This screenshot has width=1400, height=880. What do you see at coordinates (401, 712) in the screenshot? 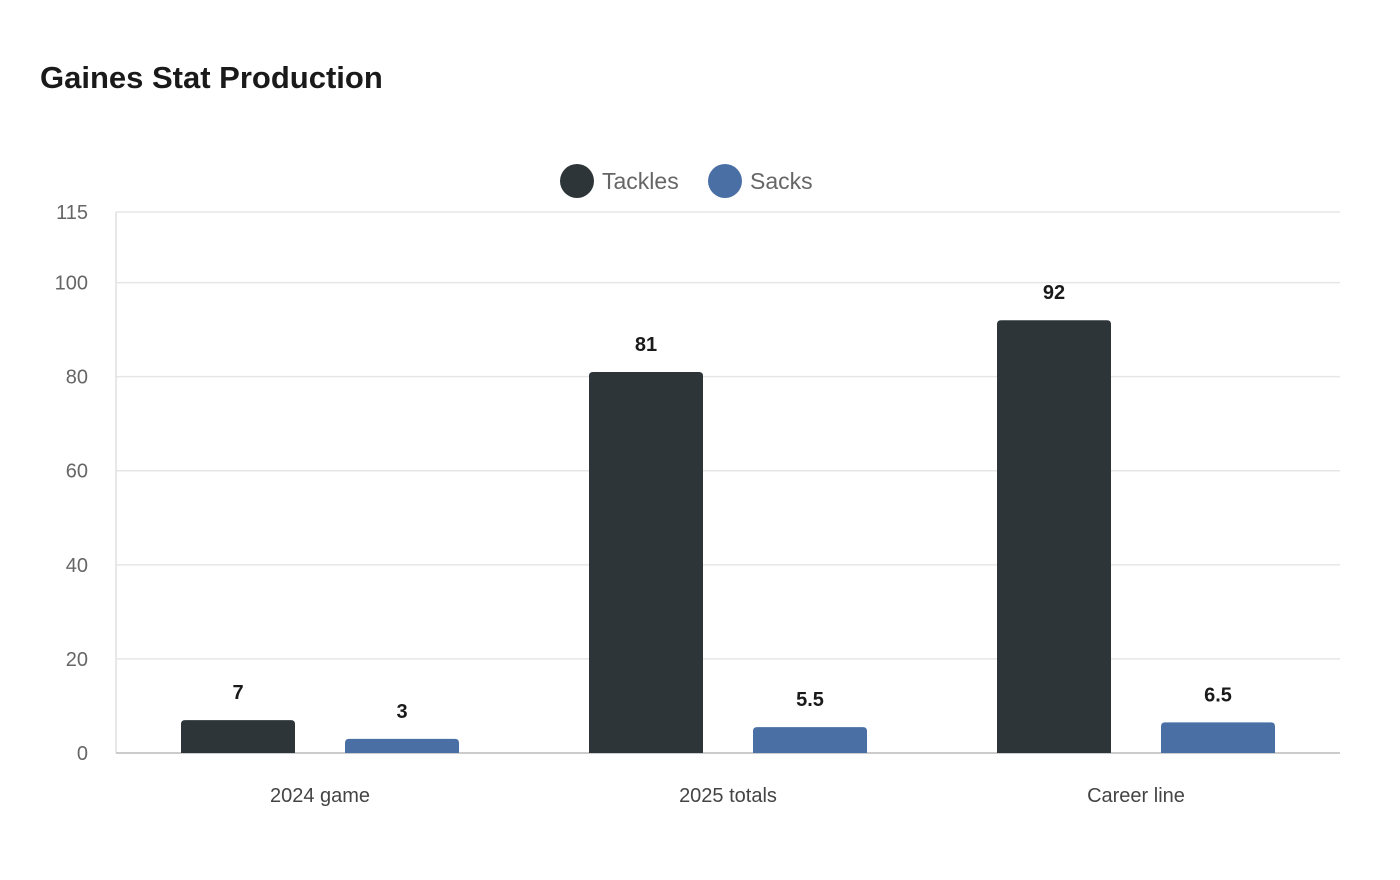
I see `data-label-sacks-0: 3` at bounding box center [401, 712].